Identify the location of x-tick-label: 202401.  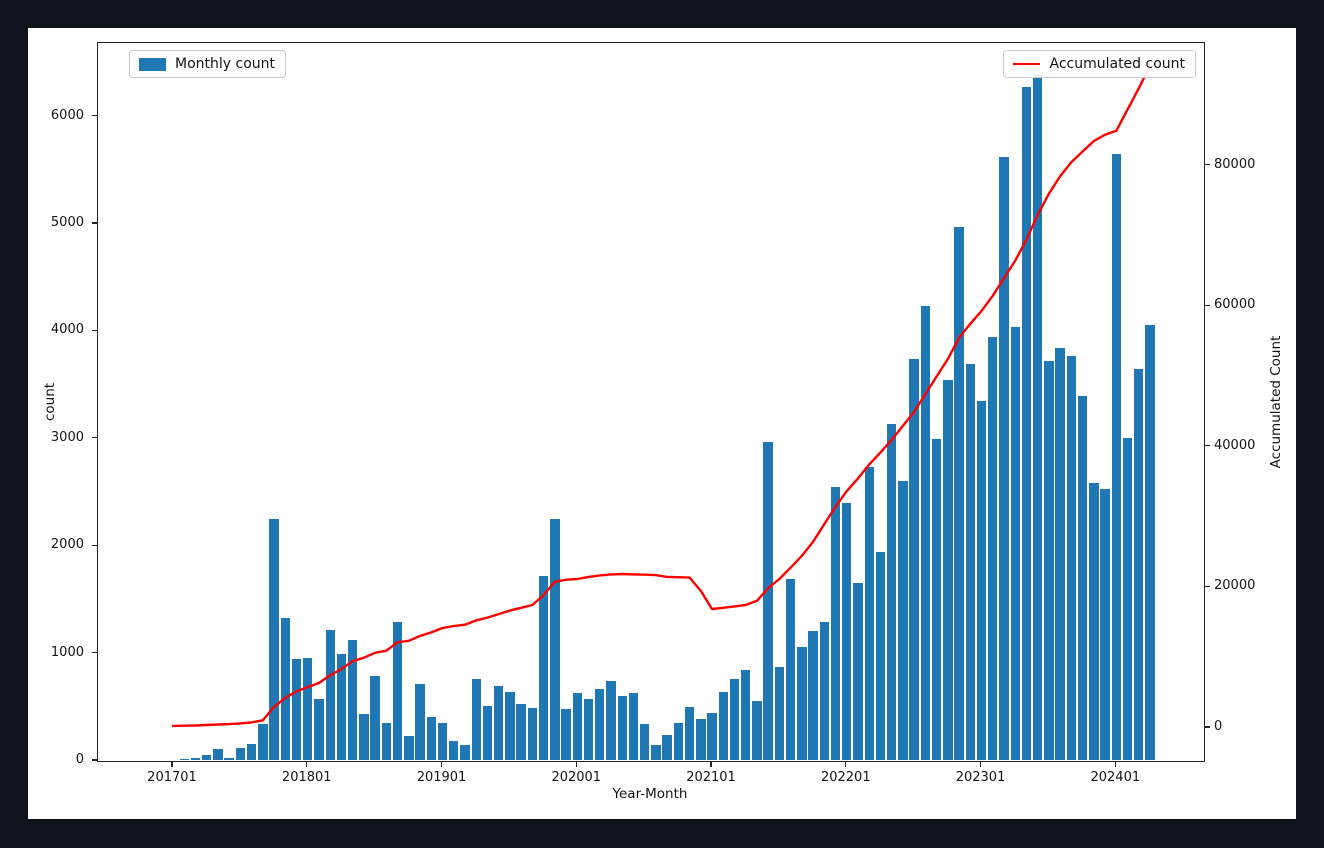
(1115, 777).